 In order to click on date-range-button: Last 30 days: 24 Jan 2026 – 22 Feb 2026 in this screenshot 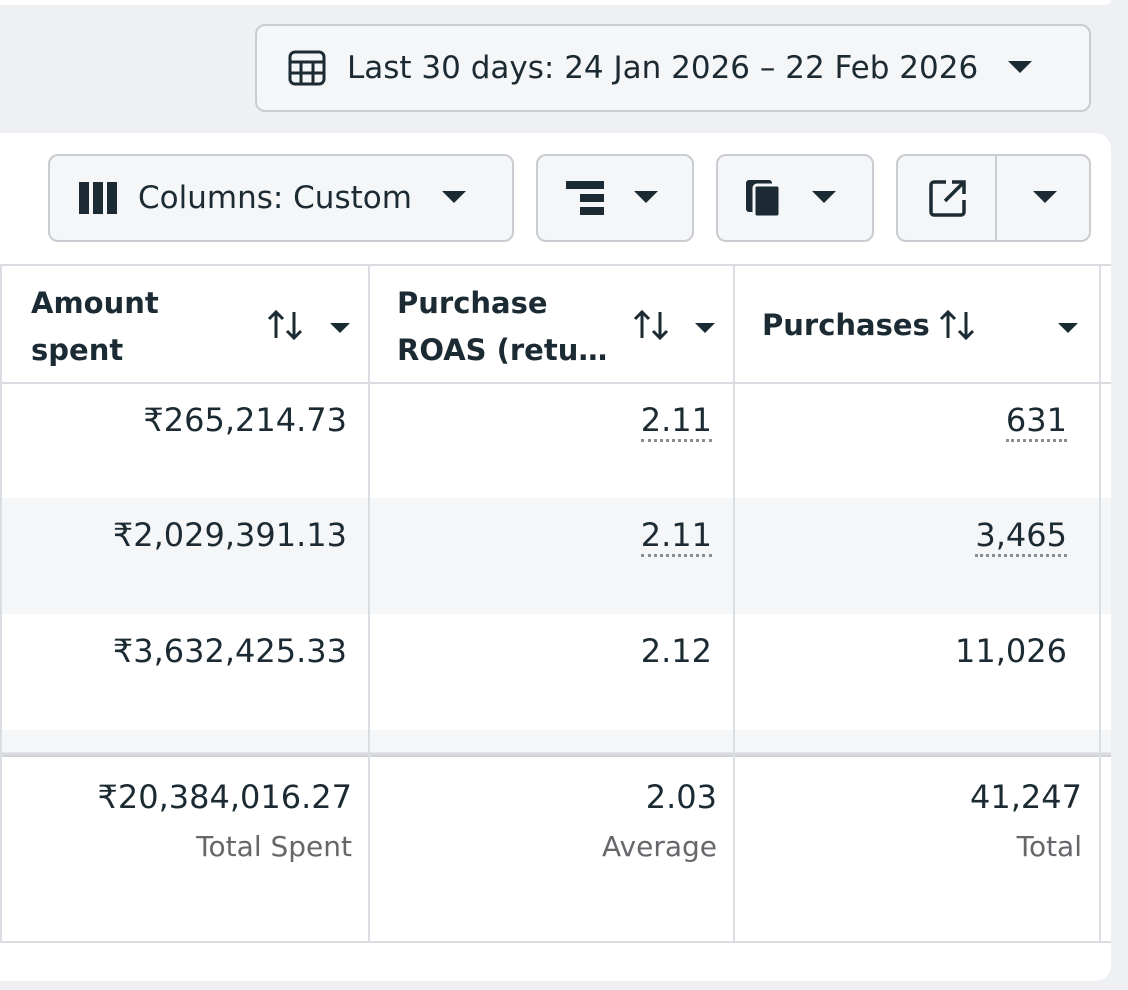, I will do `click(673, 68)`.